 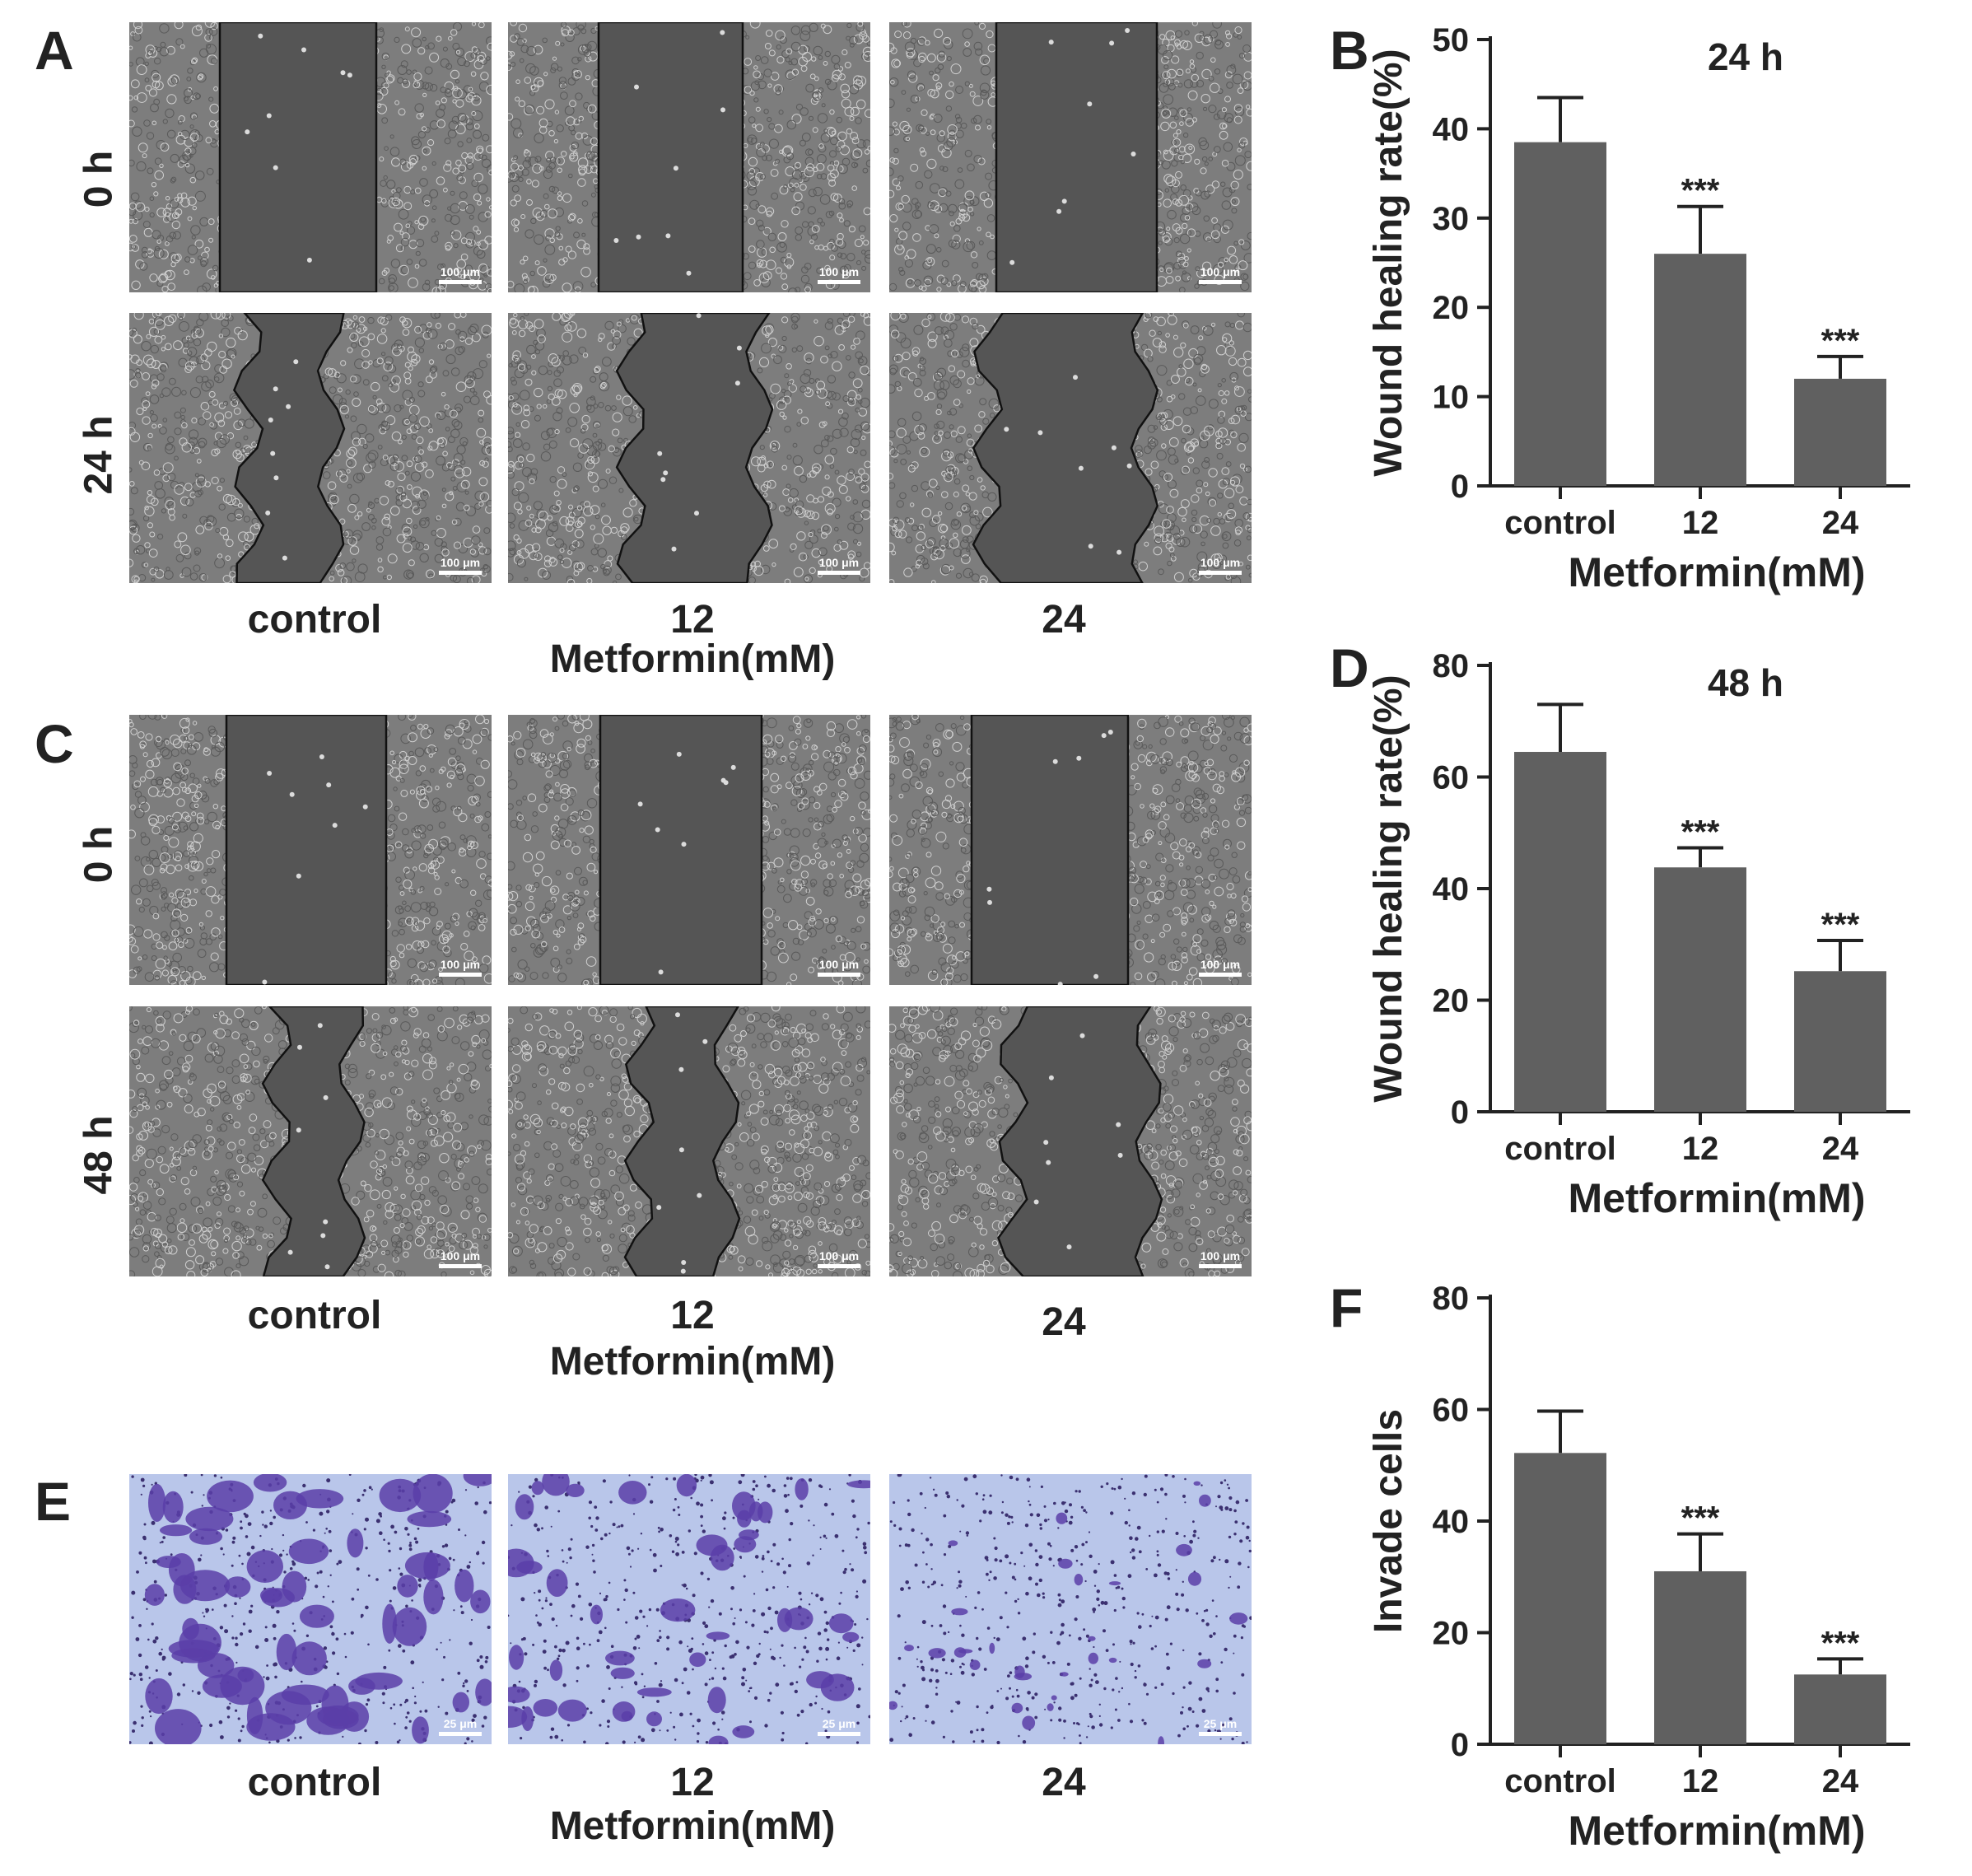 I want to click on caption-e-12: 12, so click(x=692, y=1782).